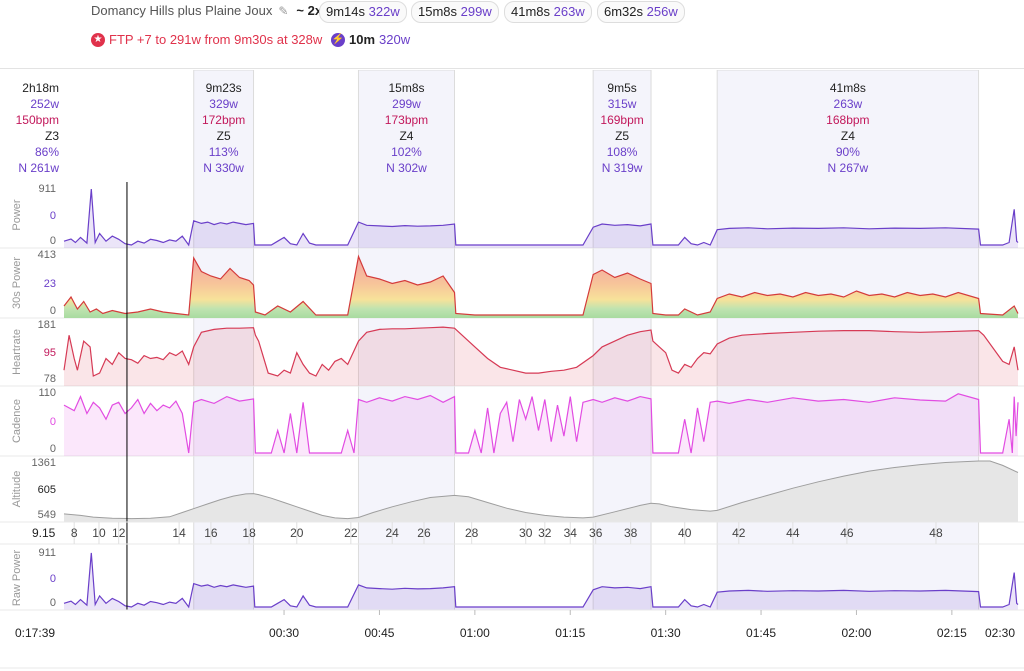  I want to click on ftp-badge: ★ FTP +7 to 291w from 9m30s at 328w, so click(206, 39).